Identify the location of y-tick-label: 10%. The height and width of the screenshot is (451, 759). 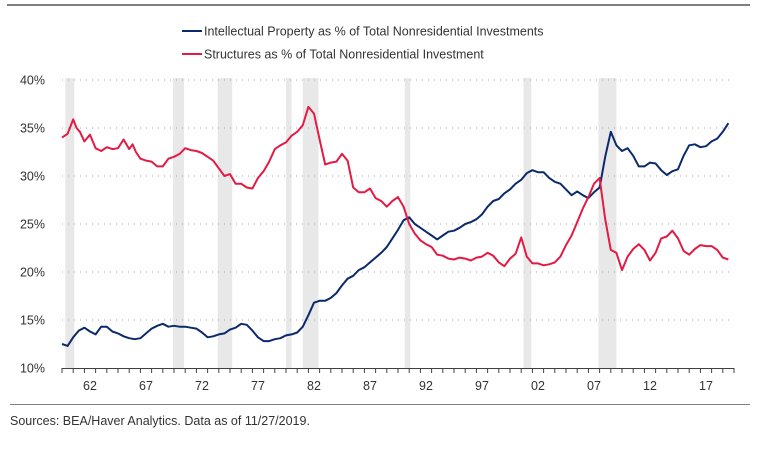
(32, 369).